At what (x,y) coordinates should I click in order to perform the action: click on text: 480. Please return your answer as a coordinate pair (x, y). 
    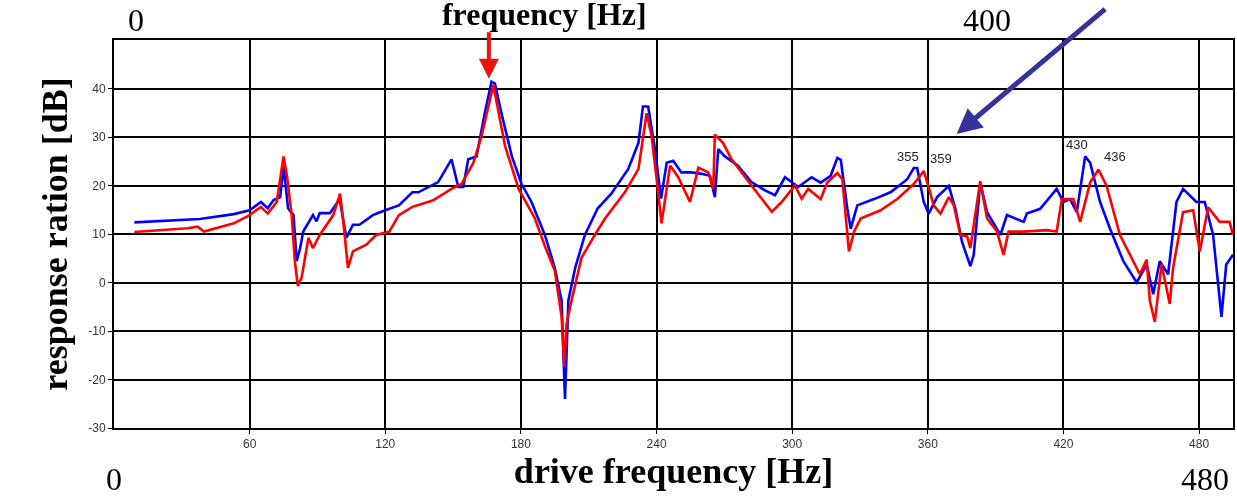
    Looking at the image, I should click on (1205, 479).